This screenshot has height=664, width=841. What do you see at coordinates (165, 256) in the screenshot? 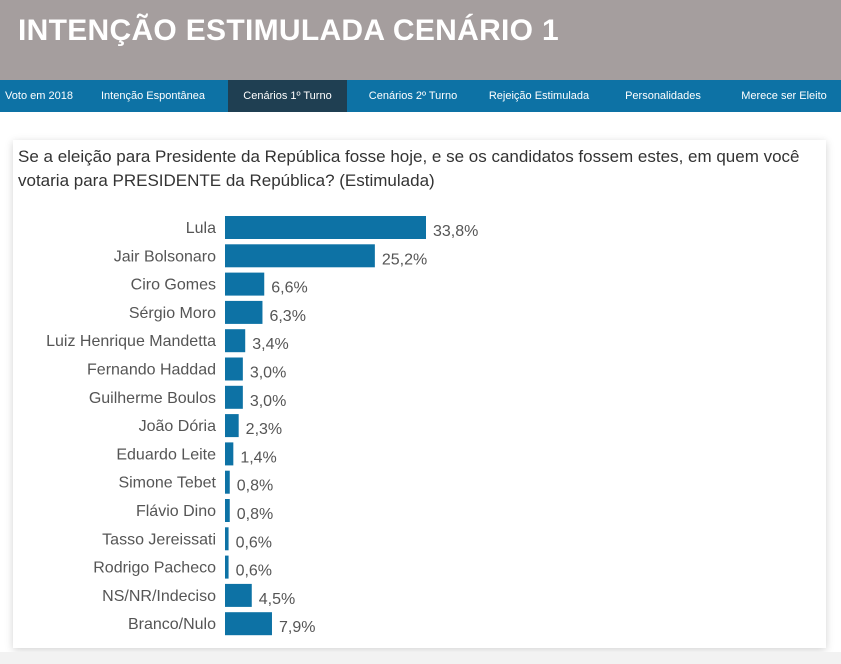
I see `category-label: Jair Bolsonaro` at bounding box center [165, 256].